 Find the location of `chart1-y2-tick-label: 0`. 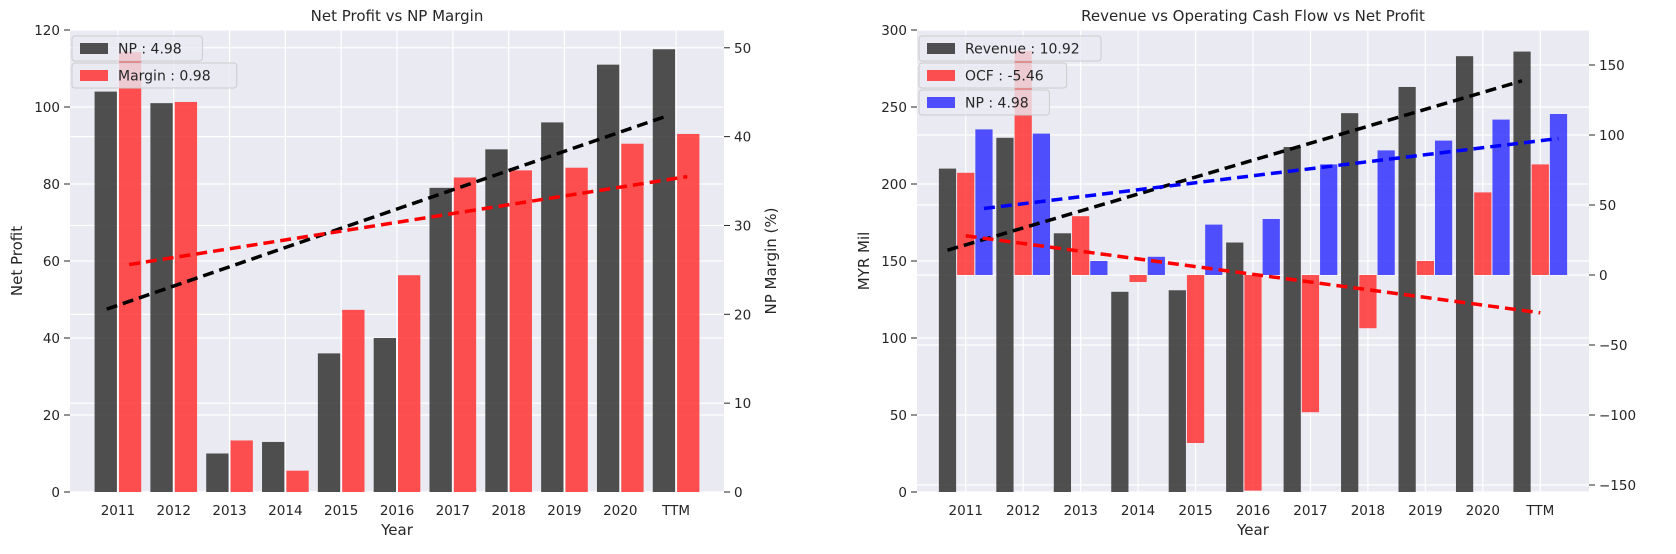

chart1-y2-tick-label: 0 is located at coordinates (738, 493).